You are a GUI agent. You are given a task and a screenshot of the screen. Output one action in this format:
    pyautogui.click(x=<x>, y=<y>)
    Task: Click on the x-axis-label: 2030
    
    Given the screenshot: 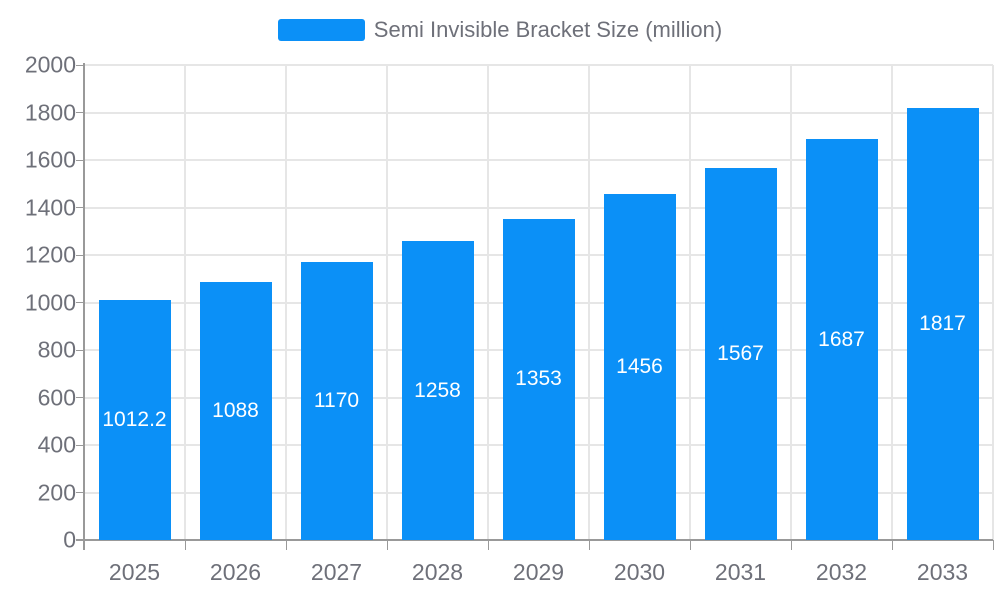 What is the action you would take?
    pyautogui.click(x=639, y=572)
    